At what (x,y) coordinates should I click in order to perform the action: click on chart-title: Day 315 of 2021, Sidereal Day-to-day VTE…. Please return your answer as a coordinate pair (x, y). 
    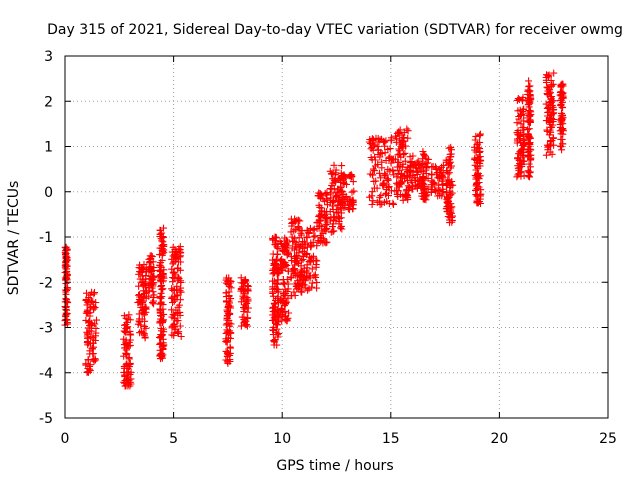
    Looking at the image, I should click on (335, 30).